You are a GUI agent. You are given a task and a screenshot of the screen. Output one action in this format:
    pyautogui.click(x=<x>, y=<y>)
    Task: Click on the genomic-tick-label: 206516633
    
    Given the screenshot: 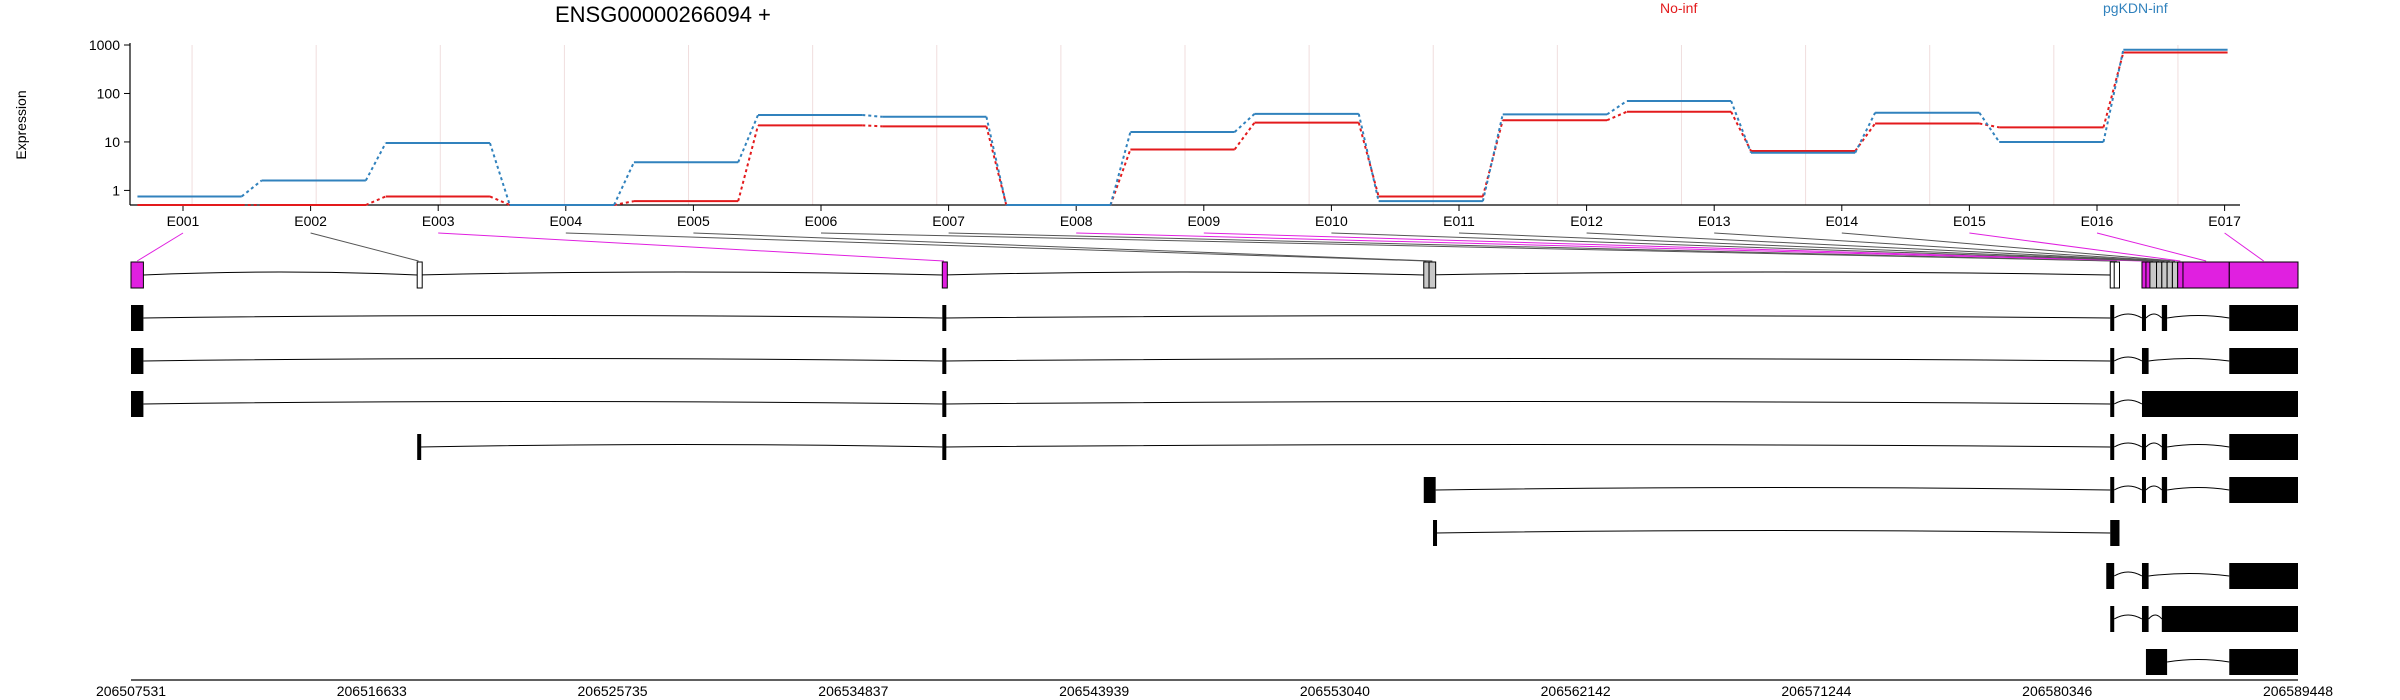 What is the action you would take?
    pyautogui.click(x=372, y=691)
    